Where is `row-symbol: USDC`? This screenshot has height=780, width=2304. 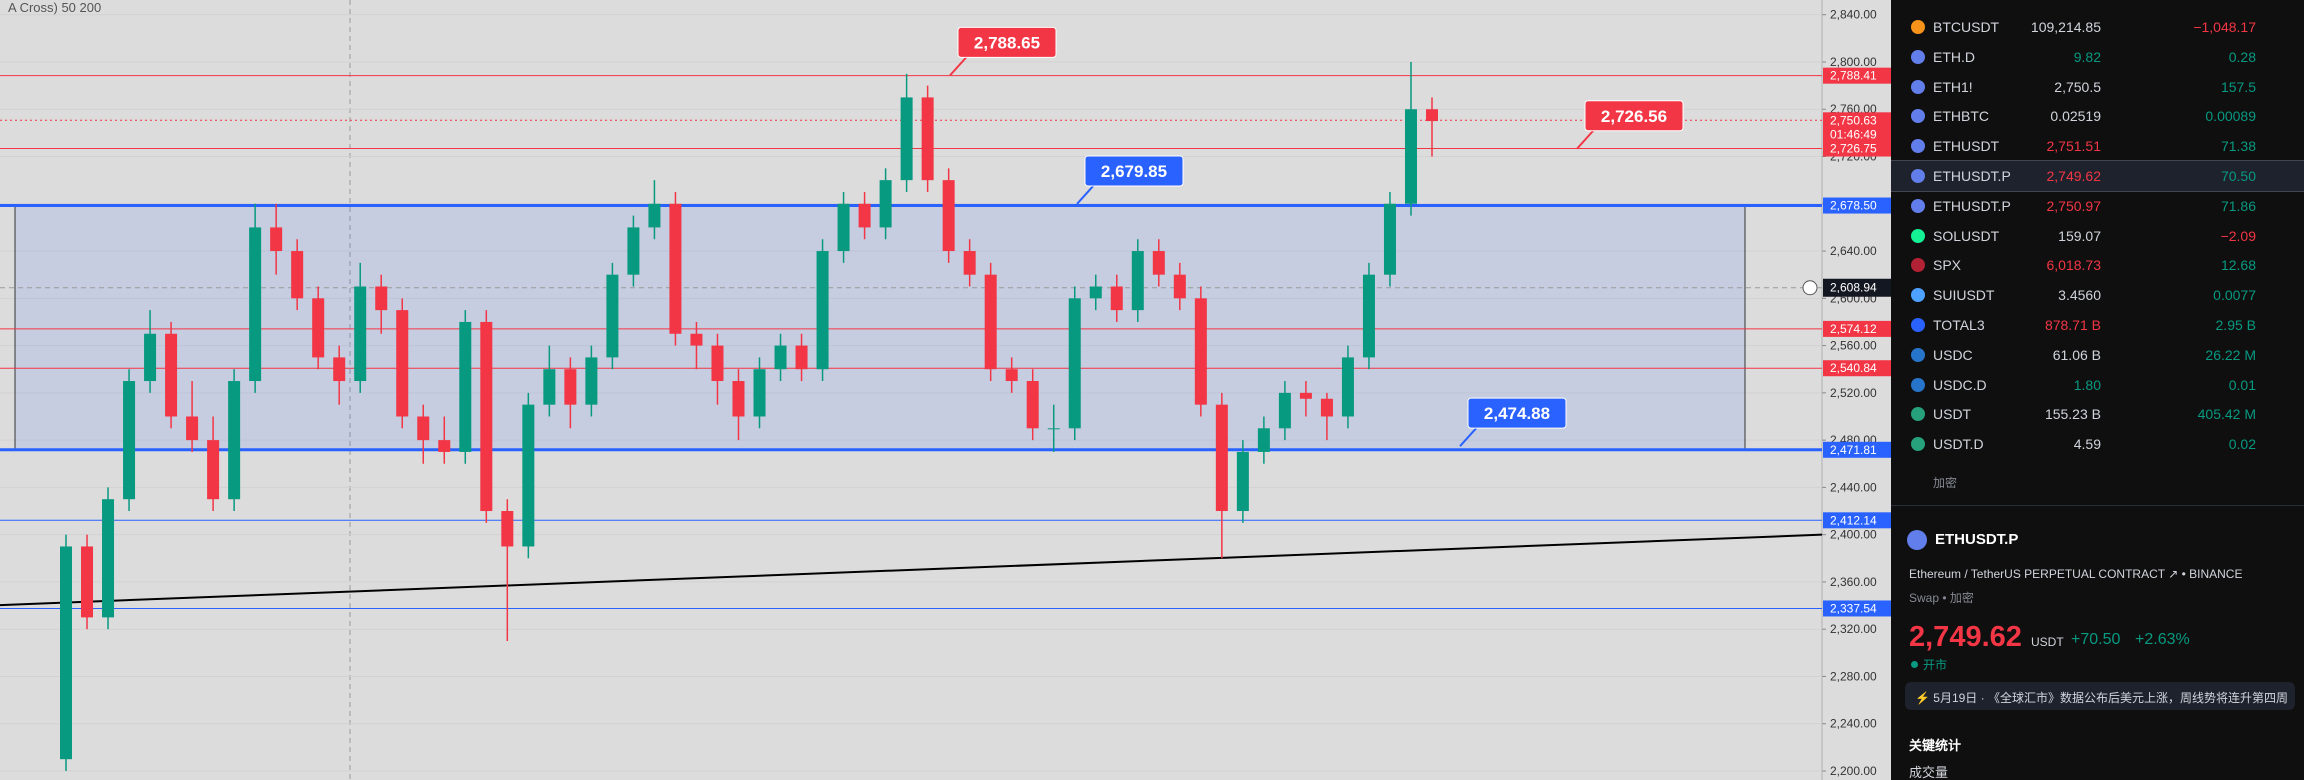
row-symbol: USDC is located at coordinates (1953, 354).